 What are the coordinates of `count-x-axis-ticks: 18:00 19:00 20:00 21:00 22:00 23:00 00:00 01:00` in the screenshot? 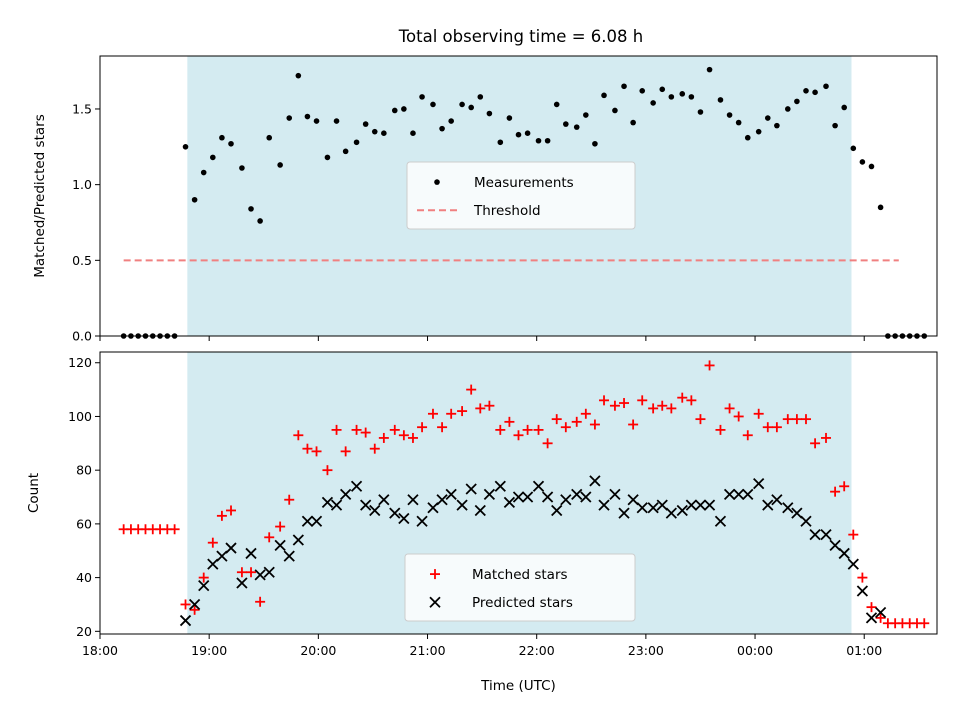 It's located at (482, 646).